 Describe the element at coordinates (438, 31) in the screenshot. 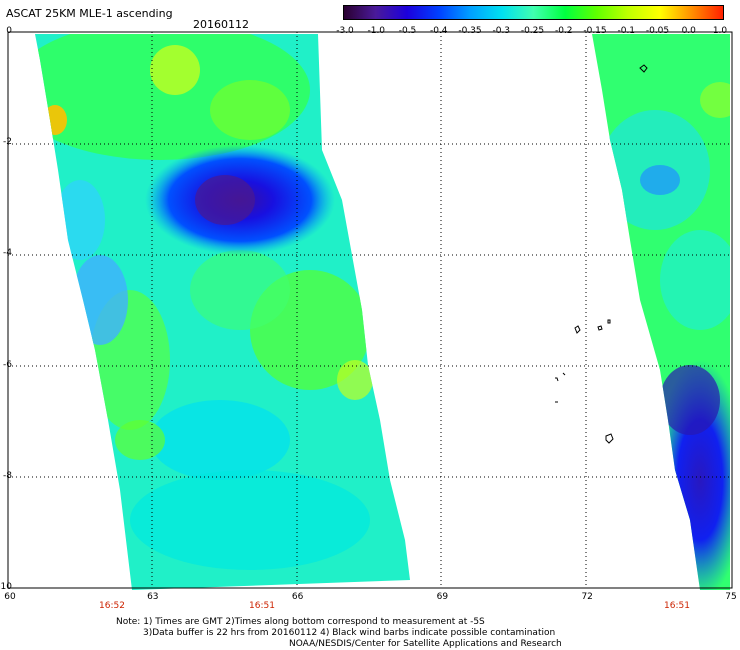

I see `colorbar-label: -0.4` at that location.